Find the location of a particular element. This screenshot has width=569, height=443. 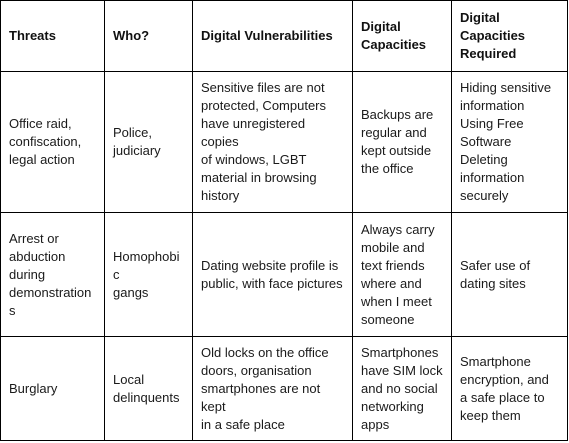

header-digital-vulnerabilities: Digital Vulnerabilities is located at coordinates (272, 36).